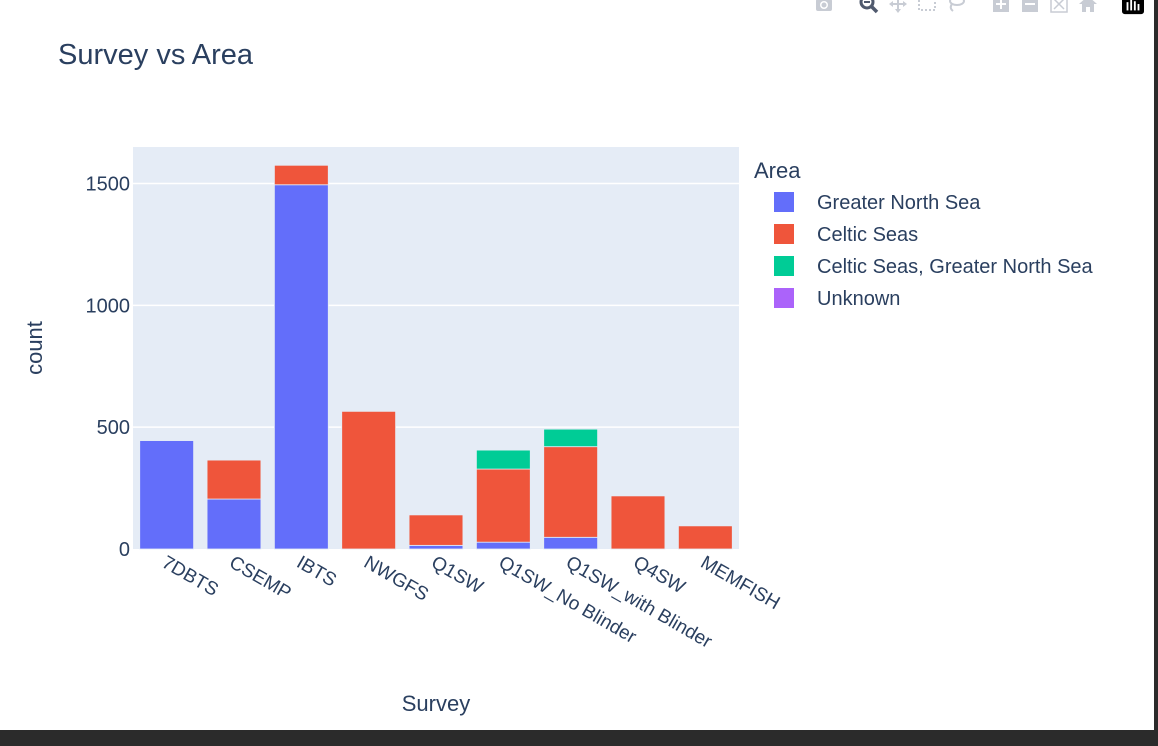  I want to click on reset-axes-button, so click(1088, 7).